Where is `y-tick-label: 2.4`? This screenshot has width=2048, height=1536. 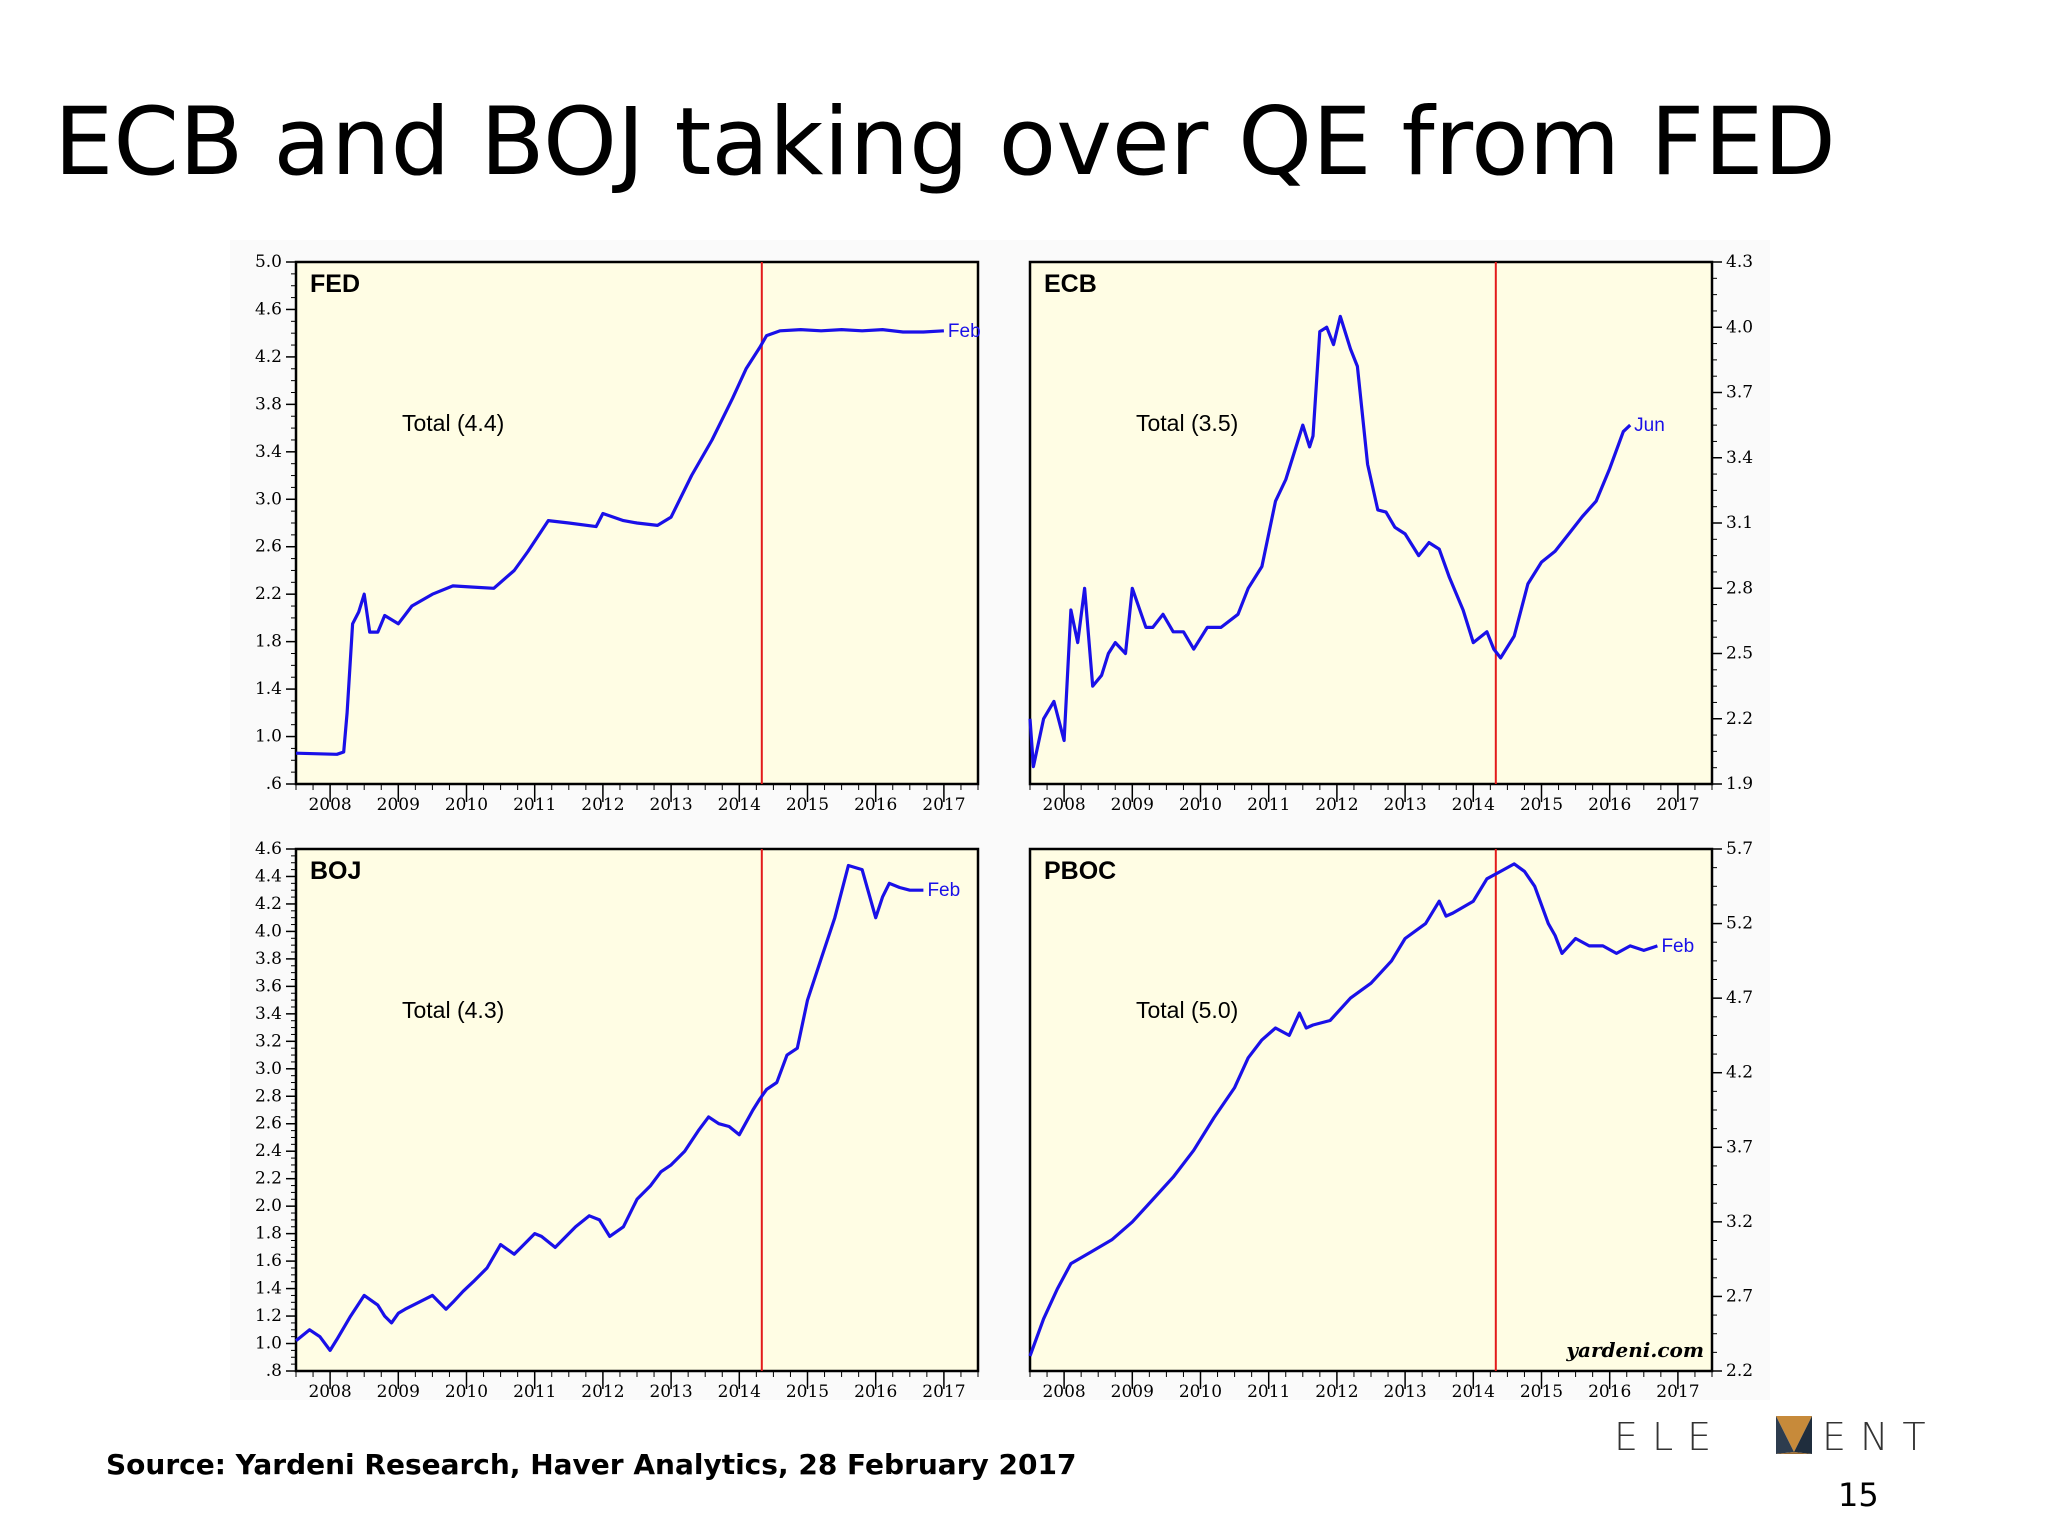
y-tick-label: 2.4 is located at coordinates (268, 1151).